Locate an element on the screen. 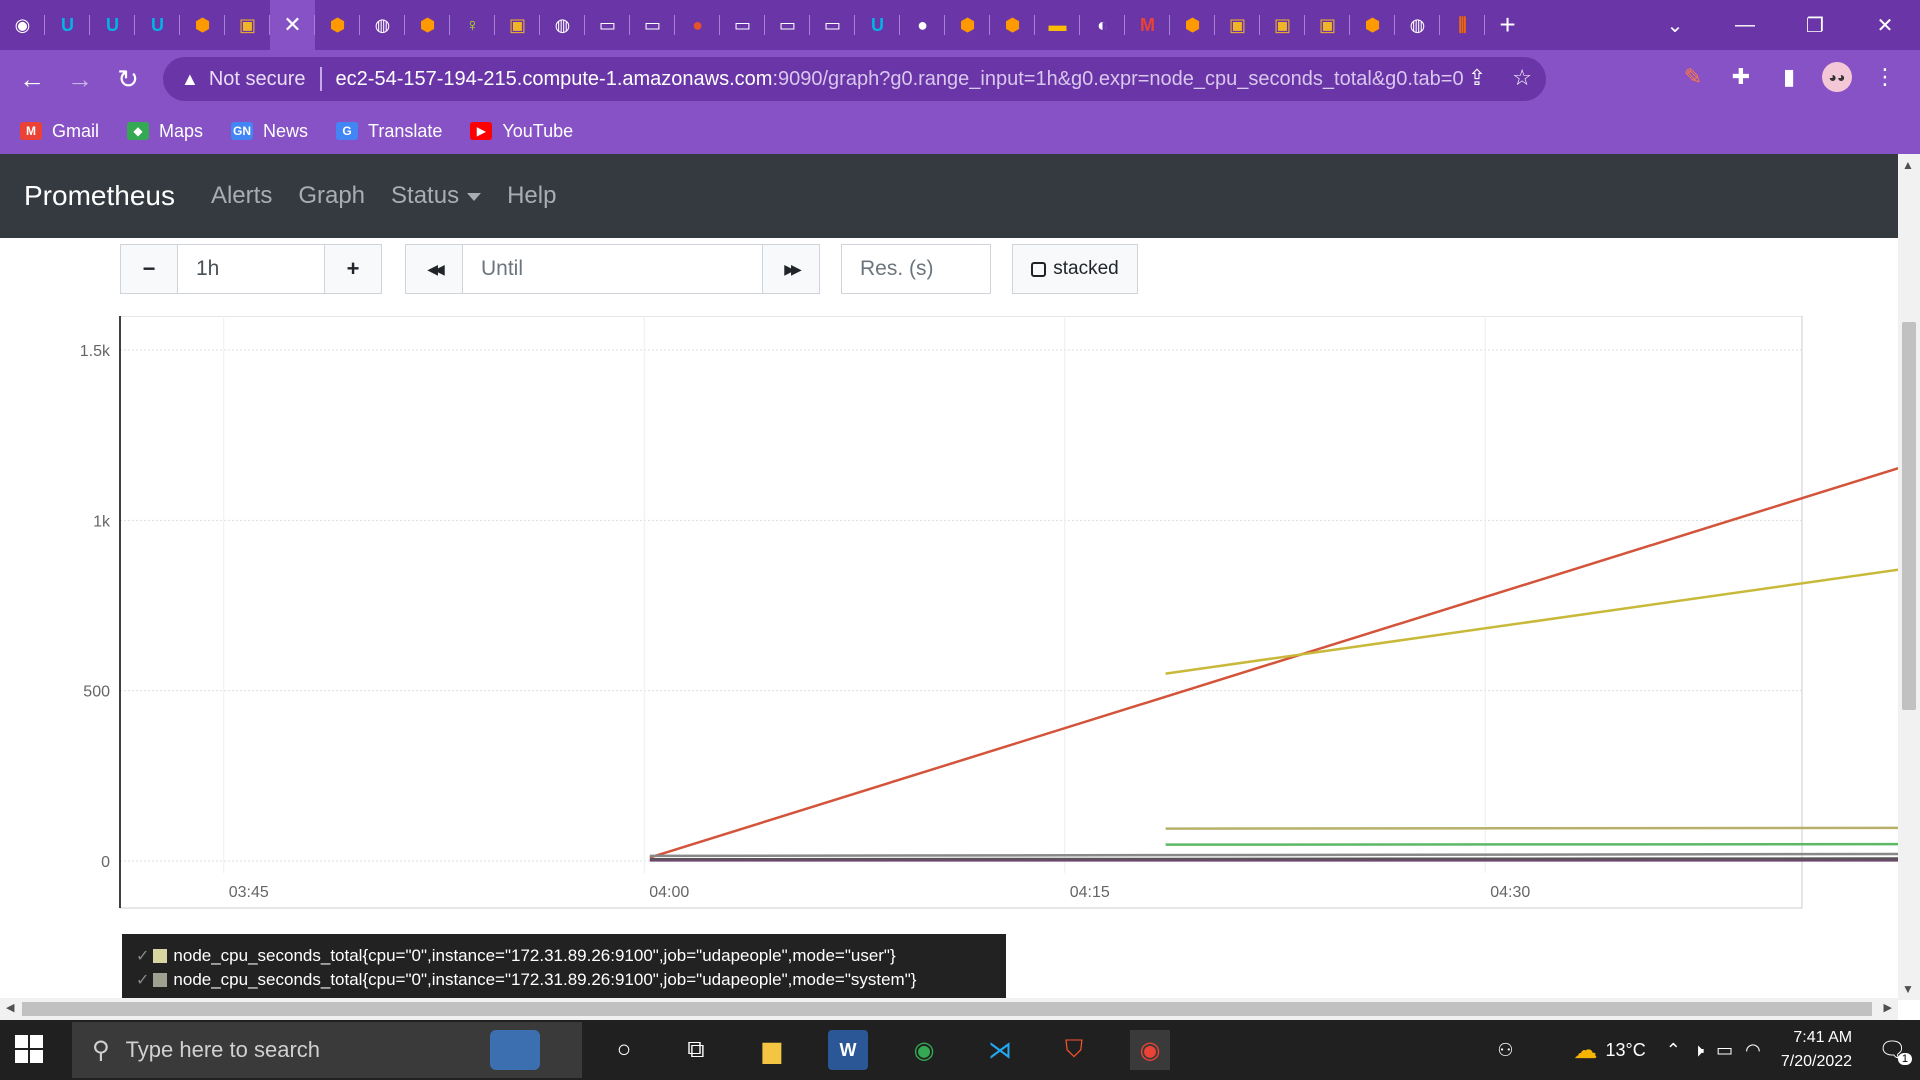 The height and width of the screenshot is (1080, 1920). scroll-down-icon: ▼ is located at coordinates (1908, 989).